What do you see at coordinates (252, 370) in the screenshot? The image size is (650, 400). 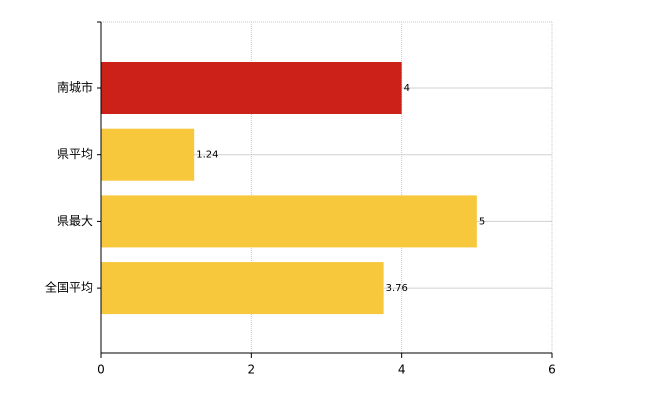 I see `x-tick-label: 2` at bounding box center [252, 370].